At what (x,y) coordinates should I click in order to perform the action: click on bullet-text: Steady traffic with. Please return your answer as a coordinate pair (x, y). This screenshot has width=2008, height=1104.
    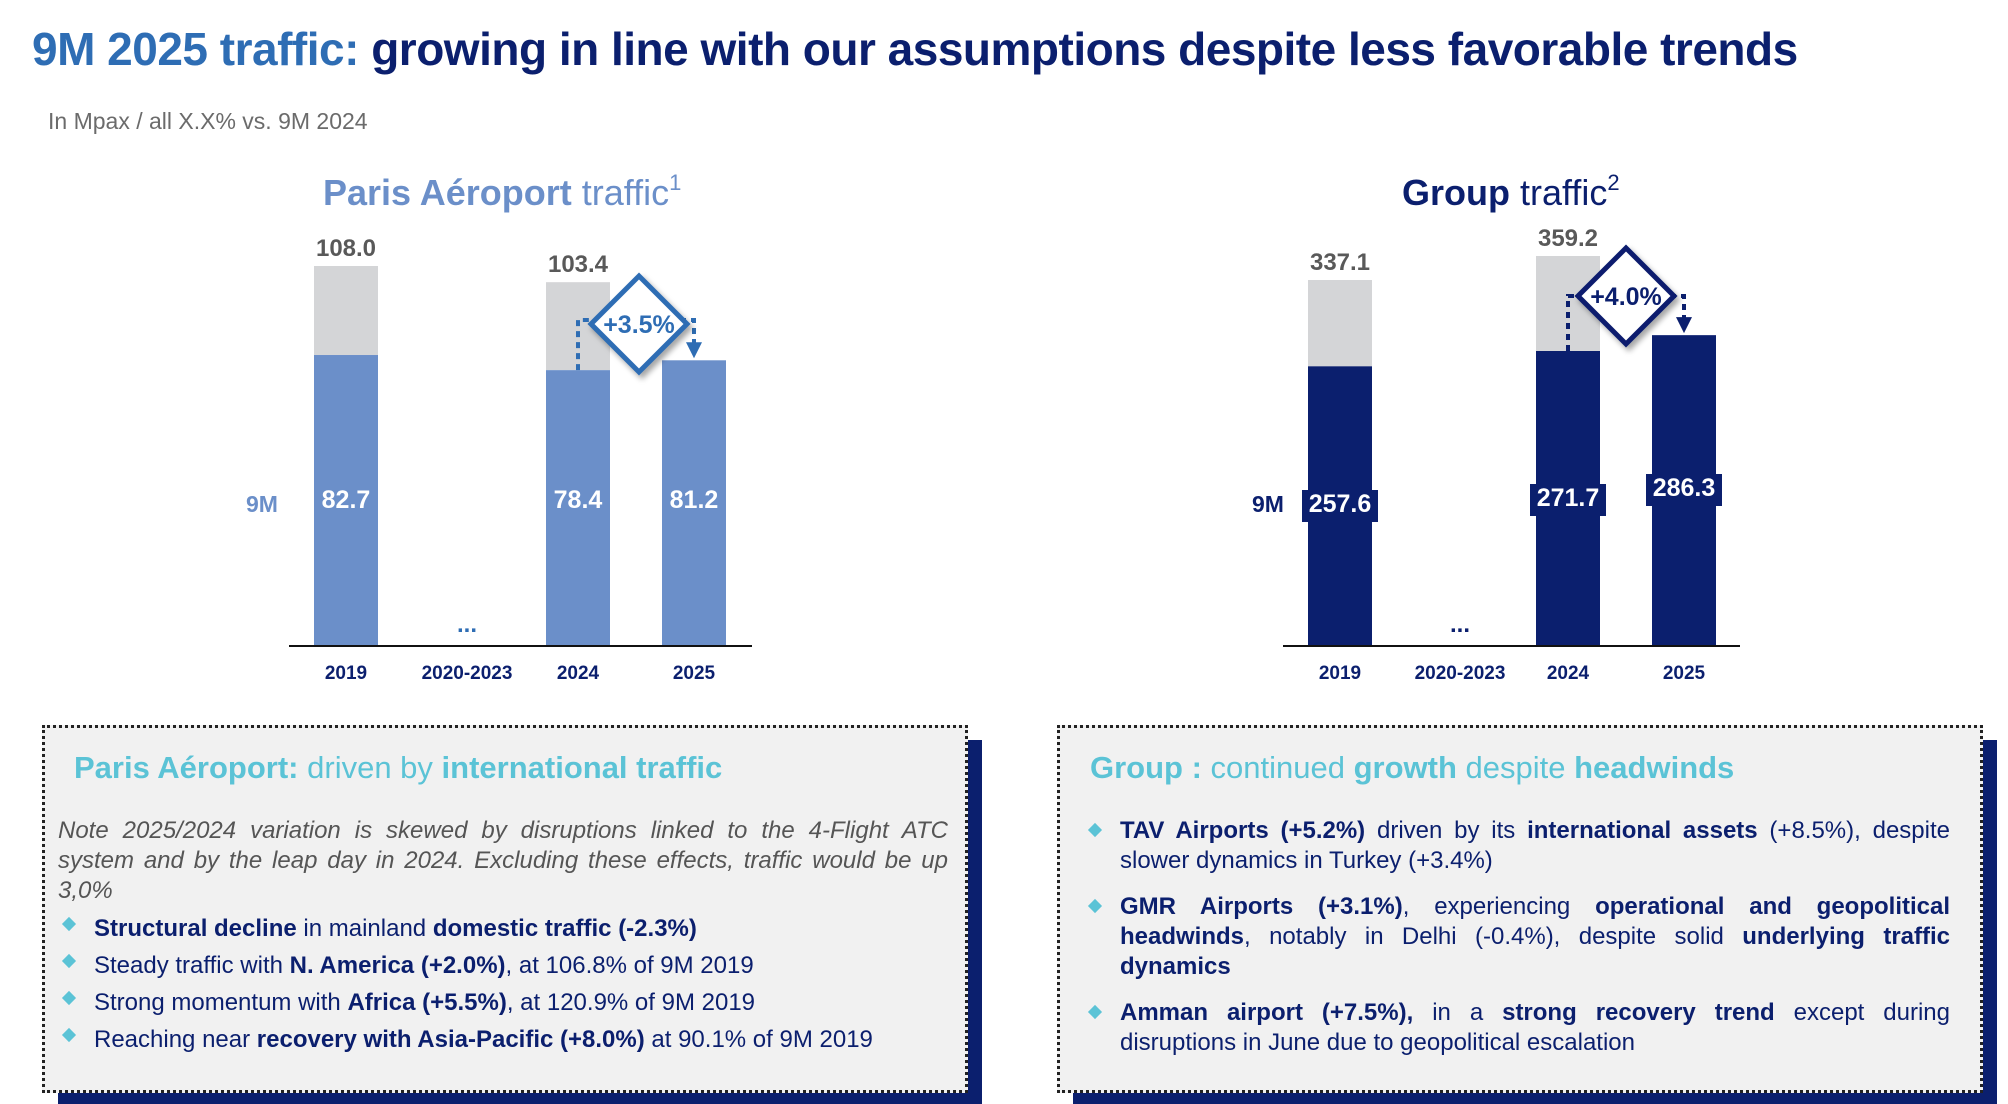
    Looking at the image, I should click on (192, 965).